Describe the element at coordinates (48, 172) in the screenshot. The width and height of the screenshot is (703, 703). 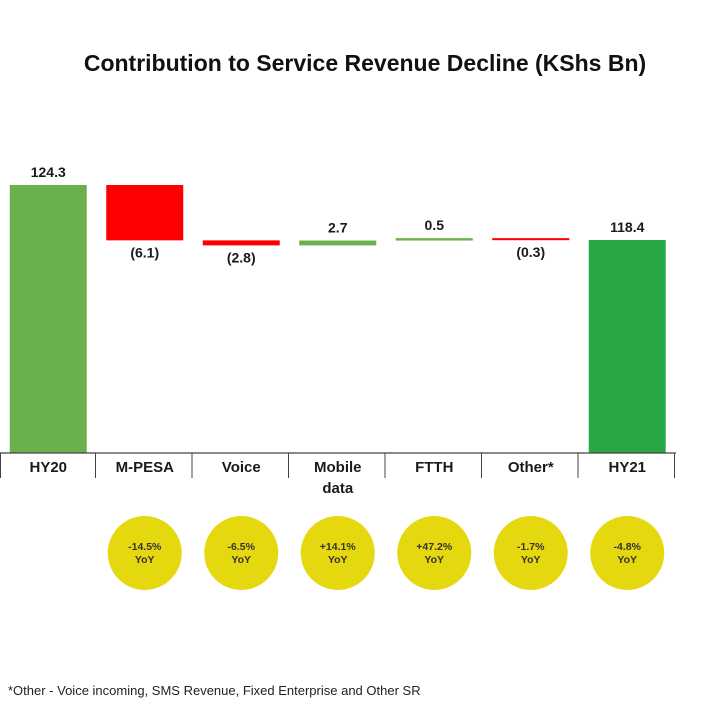
I see `value-label: 124.3` at that location.